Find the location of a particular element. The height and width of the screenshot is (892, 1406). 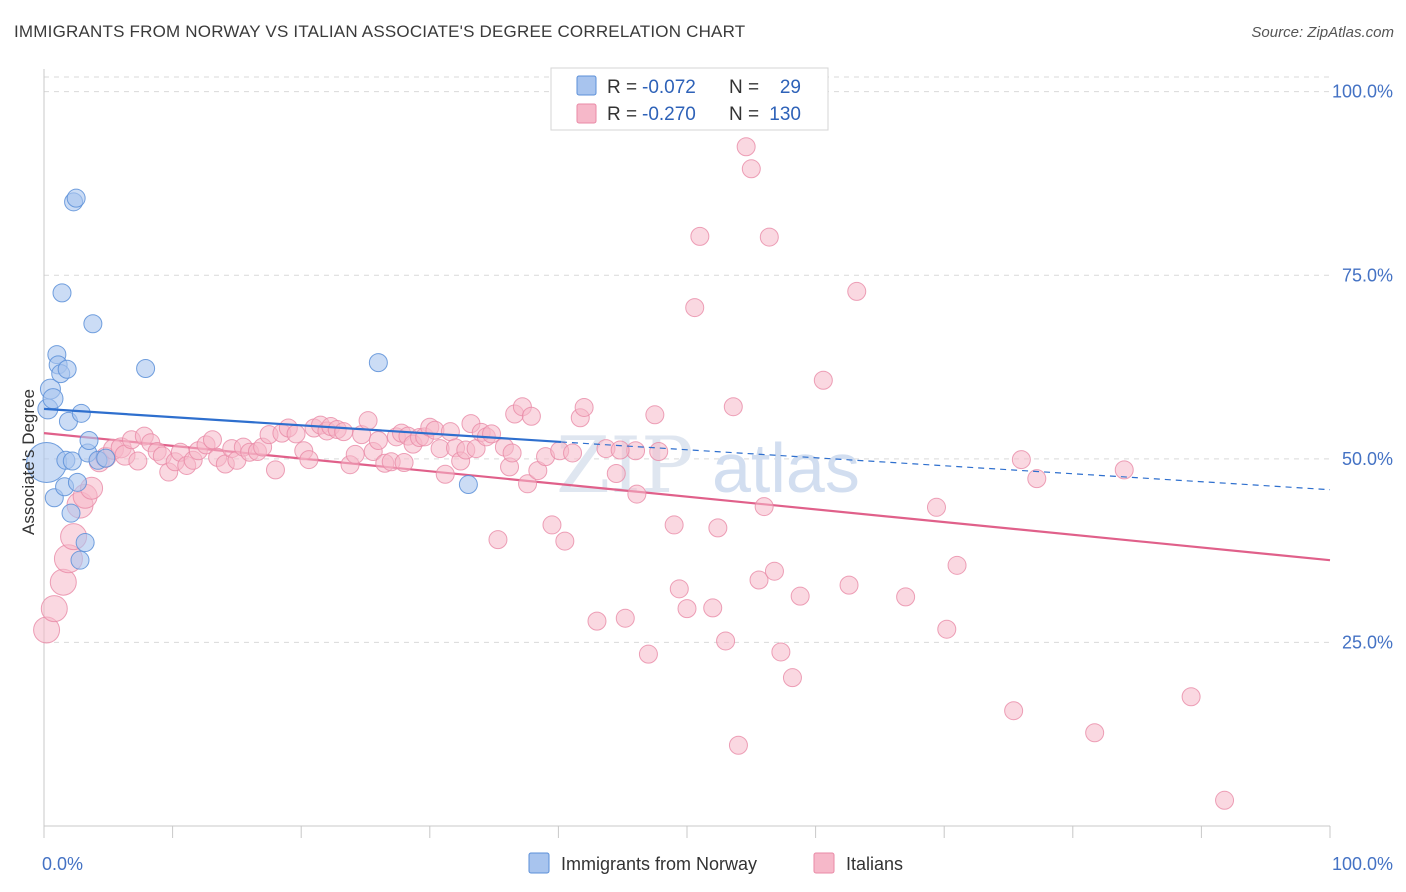

source-credit: Source: ZipAtlas.com is located at coordinates (1322, 32).